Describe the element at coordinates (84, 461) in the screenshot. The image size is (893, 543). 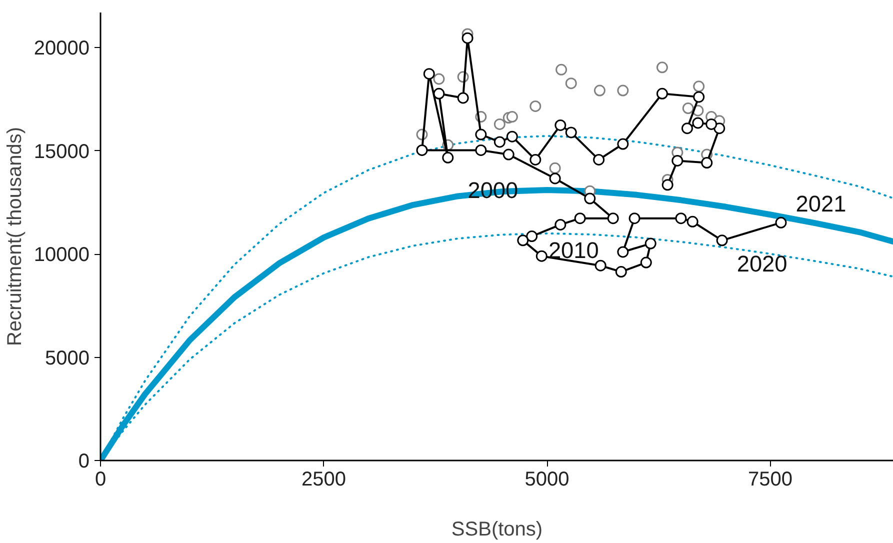
I see `y-tick-label: 0` at that location.